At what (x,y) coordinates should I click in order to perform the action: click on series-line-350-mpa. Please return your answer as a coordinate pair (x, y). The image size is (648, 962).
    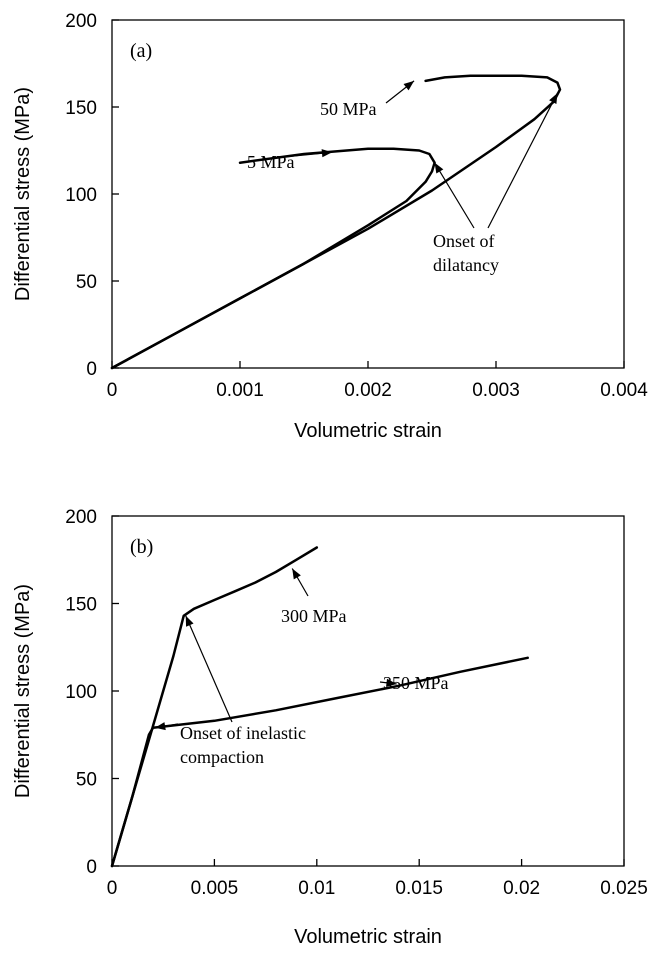
    Looking at the image, I should click on (319, 762).